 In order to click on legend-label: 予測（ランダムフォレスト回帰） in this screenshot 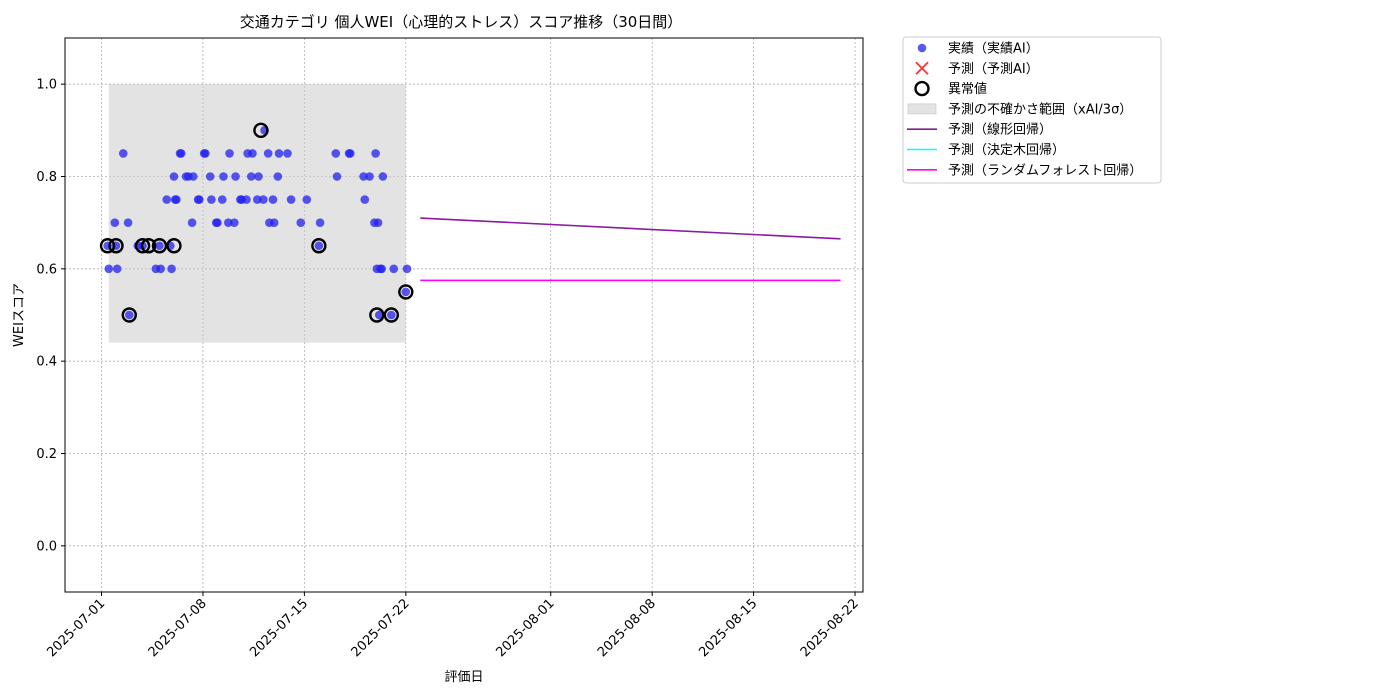, I will do `click(1045, 170)`.